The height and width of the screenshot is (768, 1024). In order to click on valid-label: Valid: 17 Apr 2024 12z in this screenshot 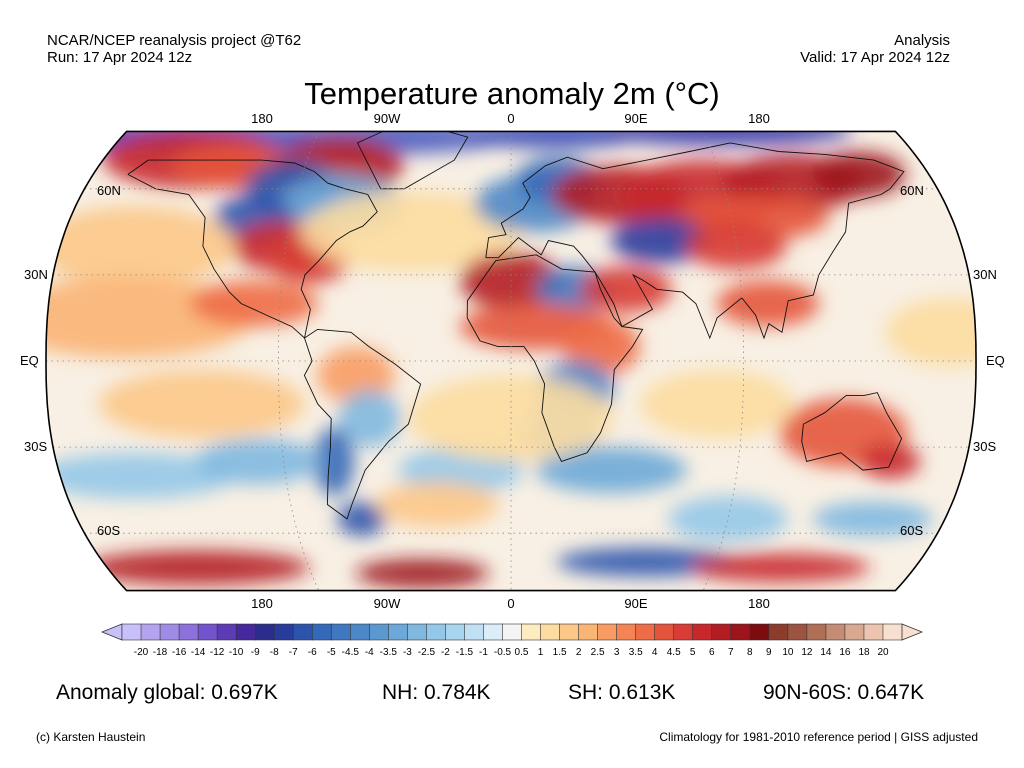, I will do `click(875, 57)`.